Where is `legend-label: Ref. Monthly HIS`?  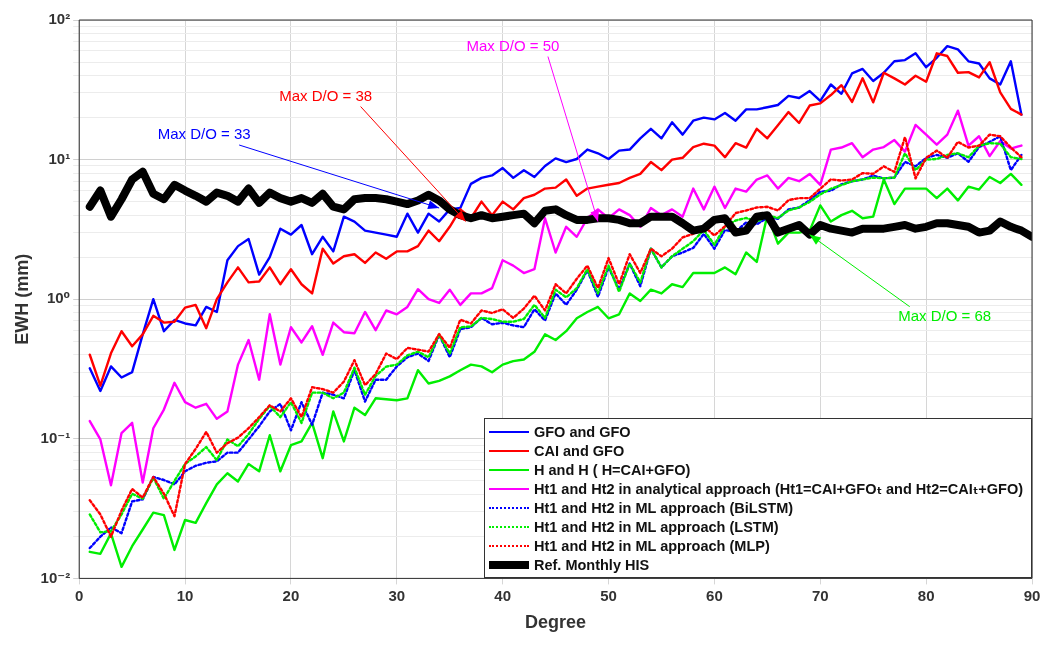
legend-label: Ref. Monthly HIS is located at coordinates (591, 564).